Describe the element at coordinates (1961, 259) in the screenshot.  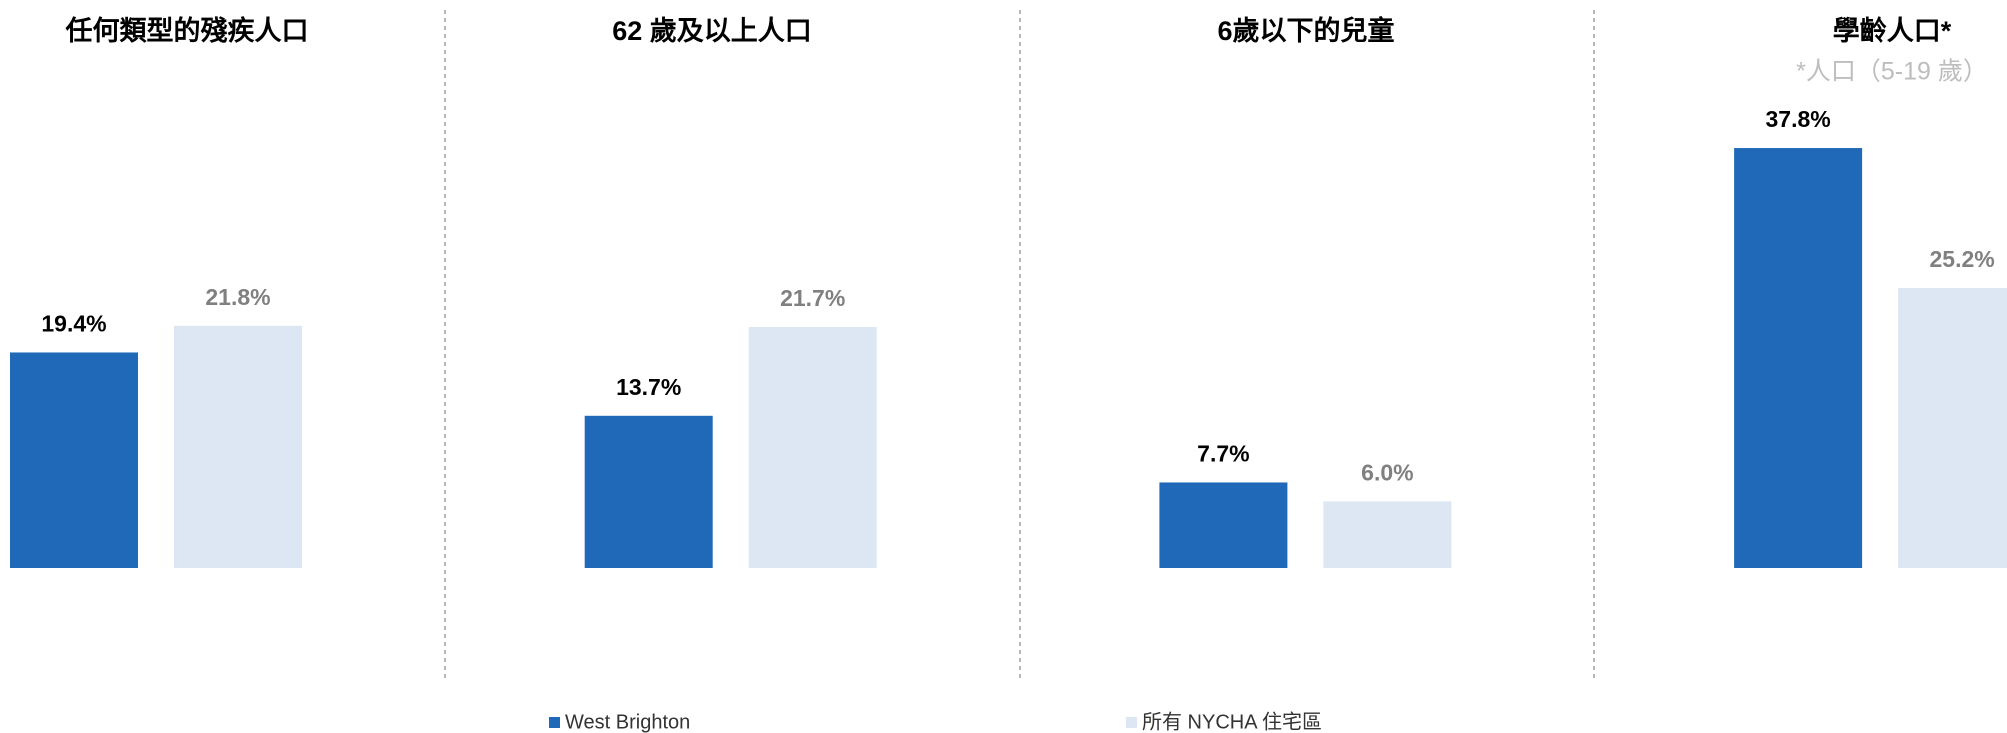
I see `value-label: 25.2%` at that location.